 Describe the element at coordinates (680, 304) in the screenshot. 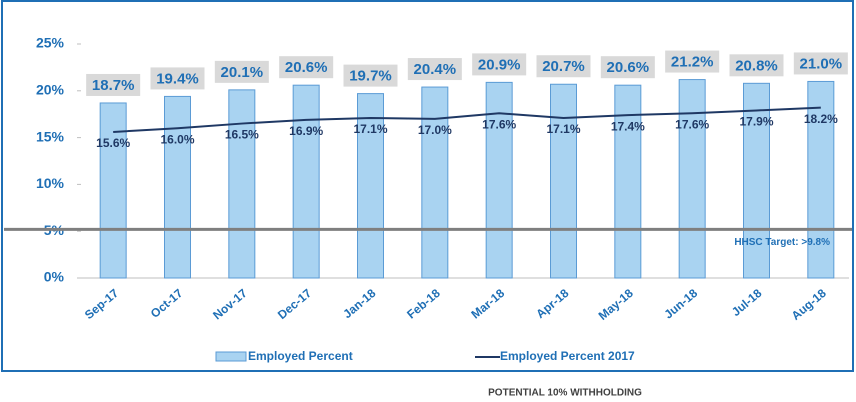

I see `x-tick-label: Jun-18` at that location.